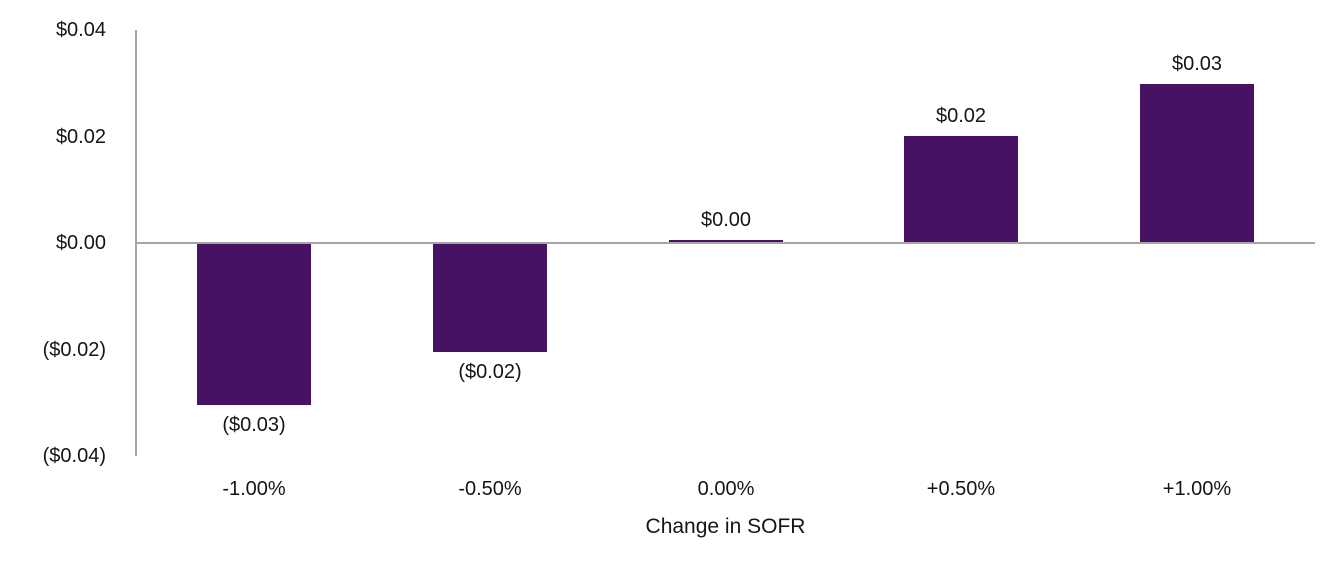  Describe the element at coordinates (726, 220) in the screenshot. I see `bar-value-label: $0.00` at that location.